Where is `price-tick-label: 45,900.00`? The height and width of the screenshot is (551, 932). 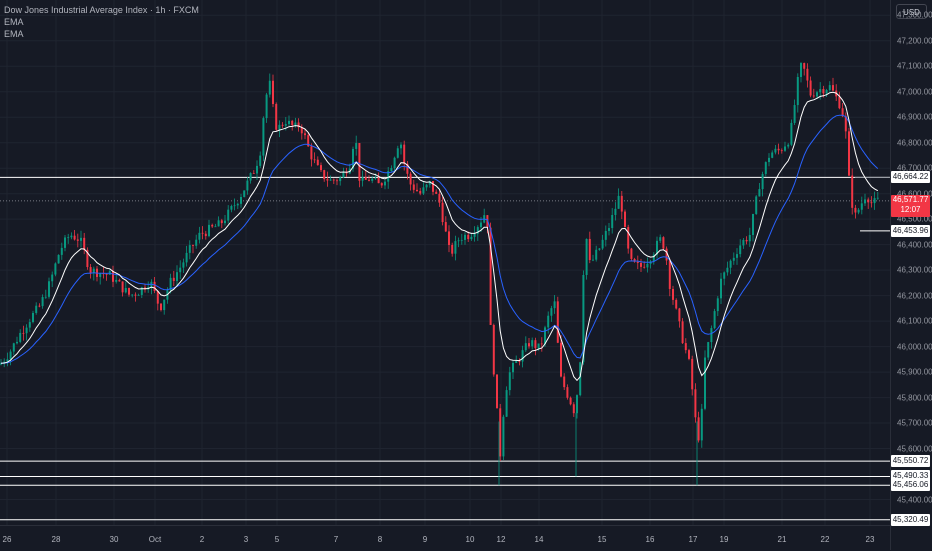 price-tick-label: 45,900.00 is located at coordinates (914, 372).